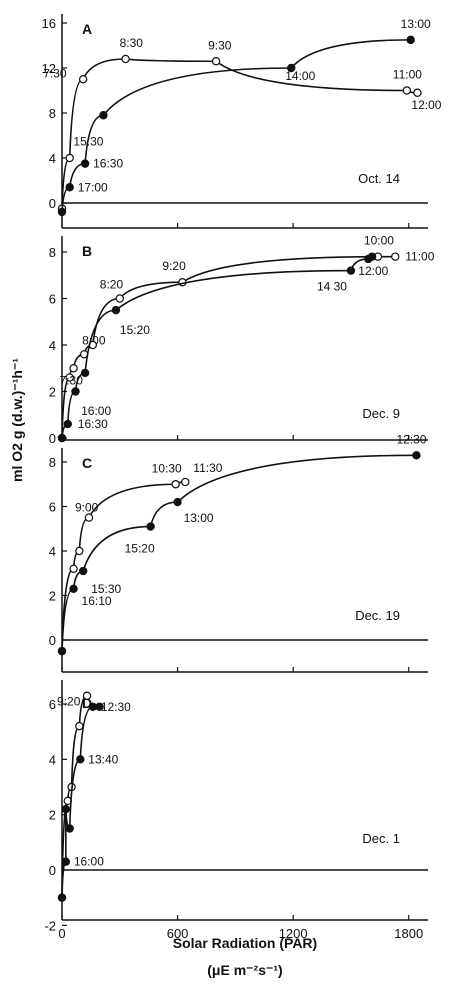  What do you see at coordinates (87, 703) in the screenshot?
I see `panel-label: D` at bounding box center [87, 703].